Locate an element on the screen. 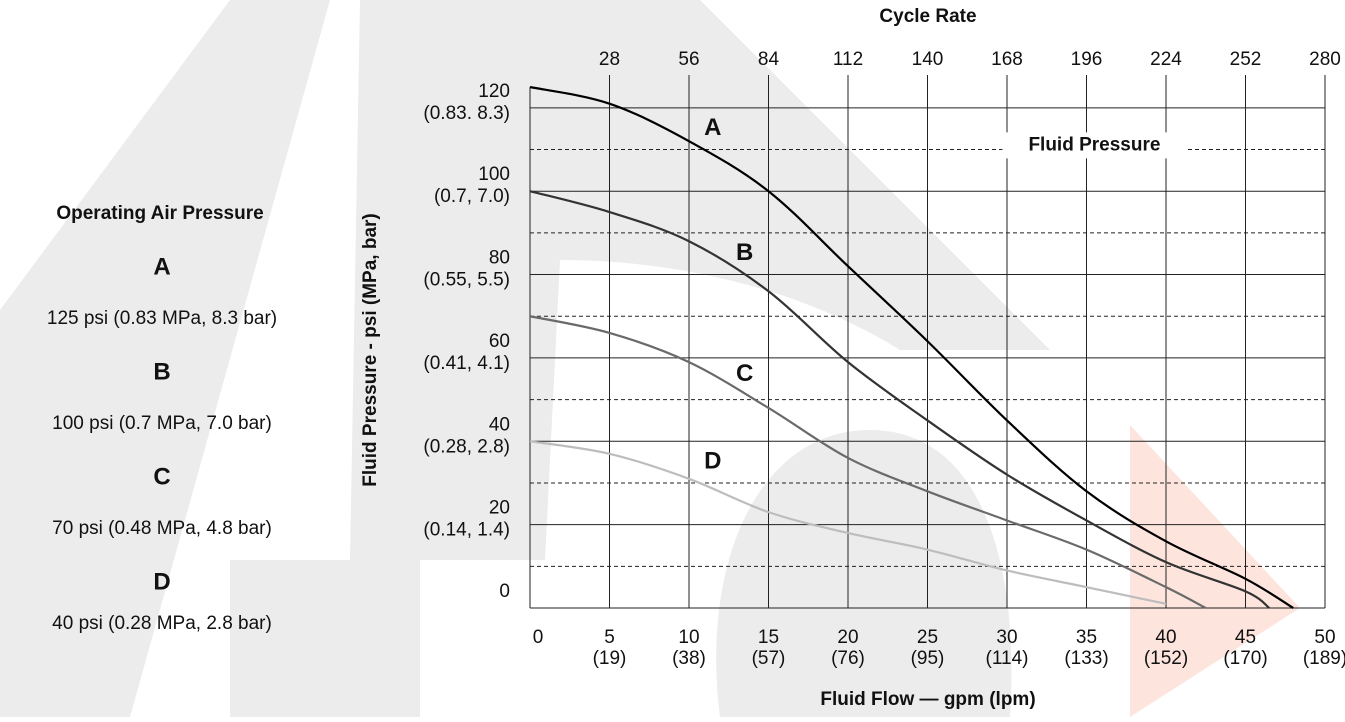  annotation-bg is located at coordinates (1094, 145).